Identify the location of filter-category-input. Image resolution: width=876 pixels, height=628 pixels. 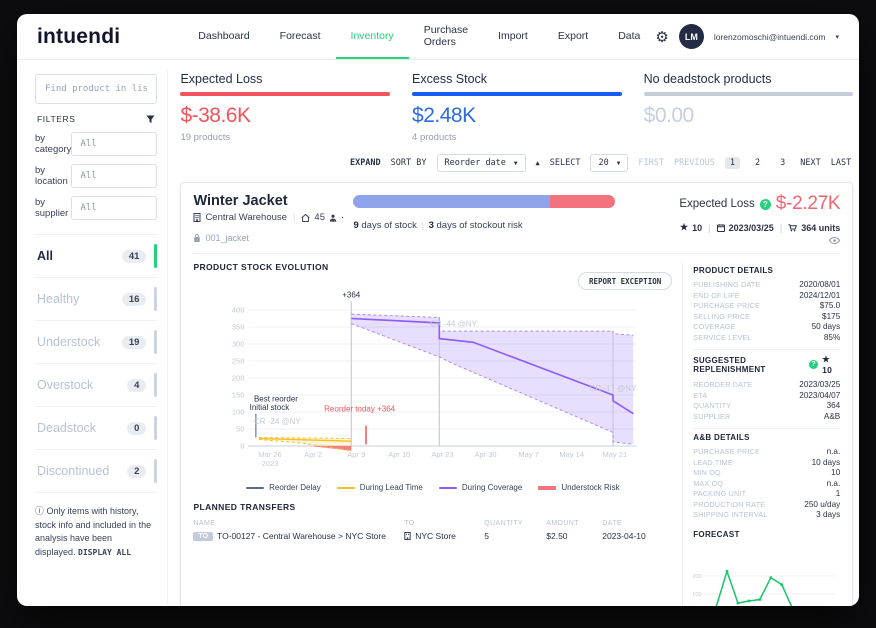
(114, 144).